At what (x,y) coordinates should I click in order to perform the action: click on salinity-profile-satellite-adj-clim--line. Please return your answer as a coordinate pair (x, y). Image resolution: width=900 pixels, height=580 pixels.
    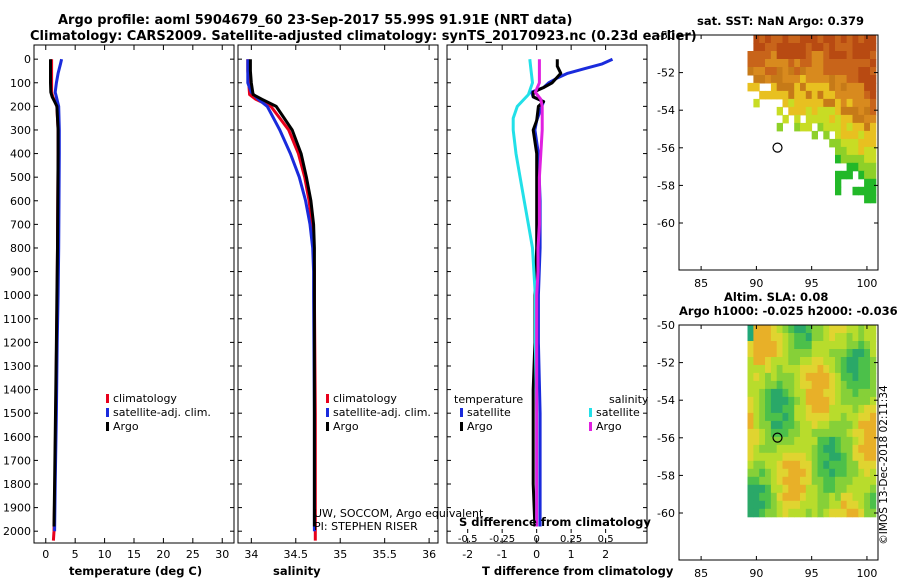
    Looking at the image, I should click on (281, 295).